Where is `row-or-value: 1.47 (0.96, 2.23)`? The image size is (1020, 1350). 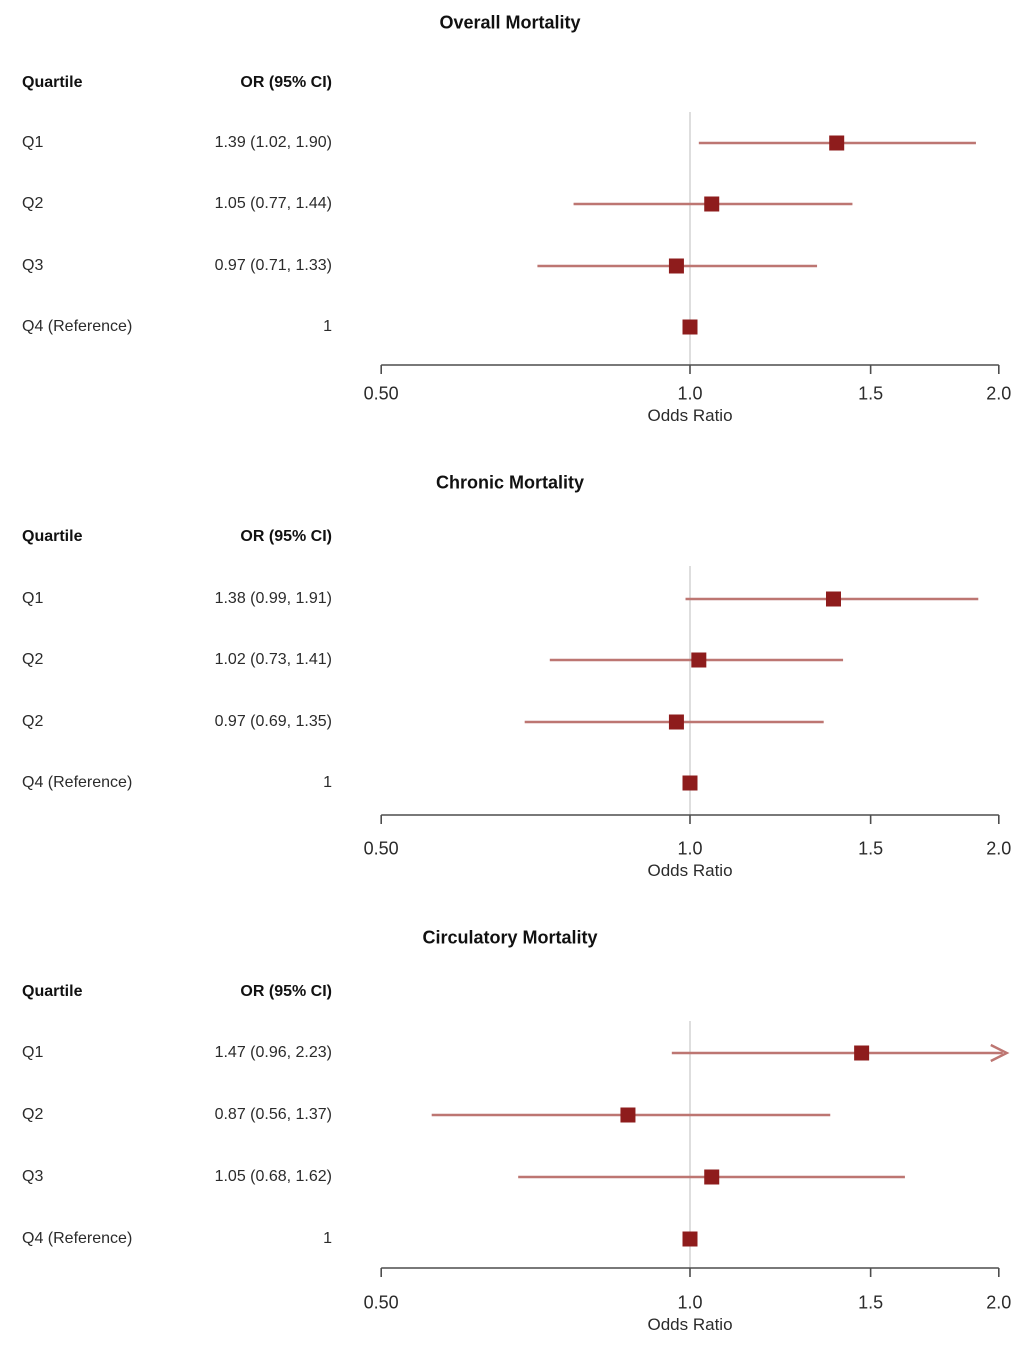
row-or-value: 1.47 (0.96, 2.23) is located at coordinates (273, 1052).